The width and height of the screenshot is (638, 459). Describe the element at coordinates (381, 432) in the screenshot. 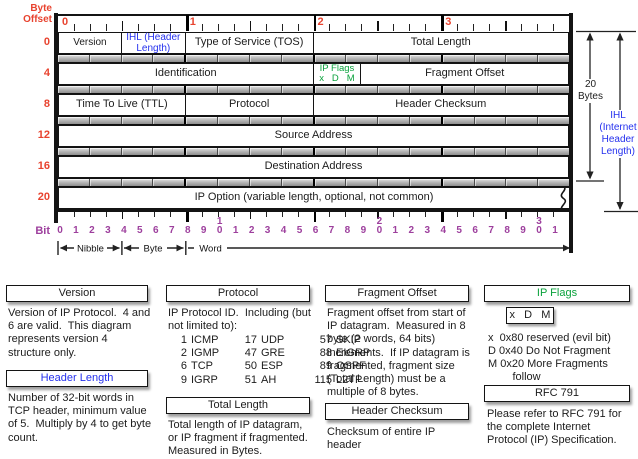

I see `text-line: Checksum of entire IP` at that location.